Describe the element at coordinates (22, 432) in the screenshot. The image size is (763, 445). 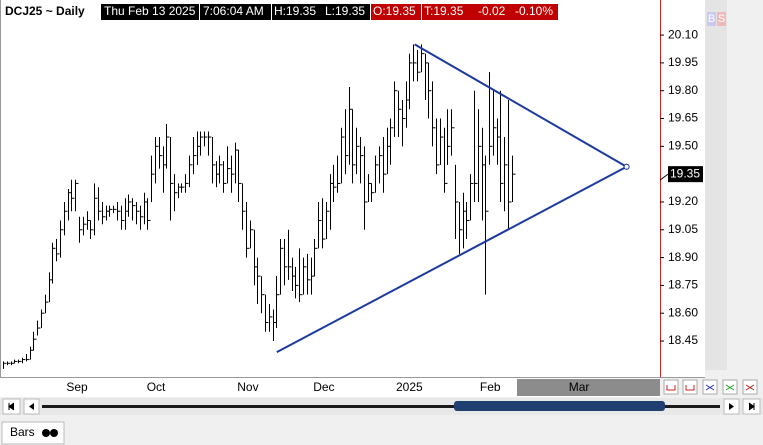
I see `tab-label: Bars` at that location.